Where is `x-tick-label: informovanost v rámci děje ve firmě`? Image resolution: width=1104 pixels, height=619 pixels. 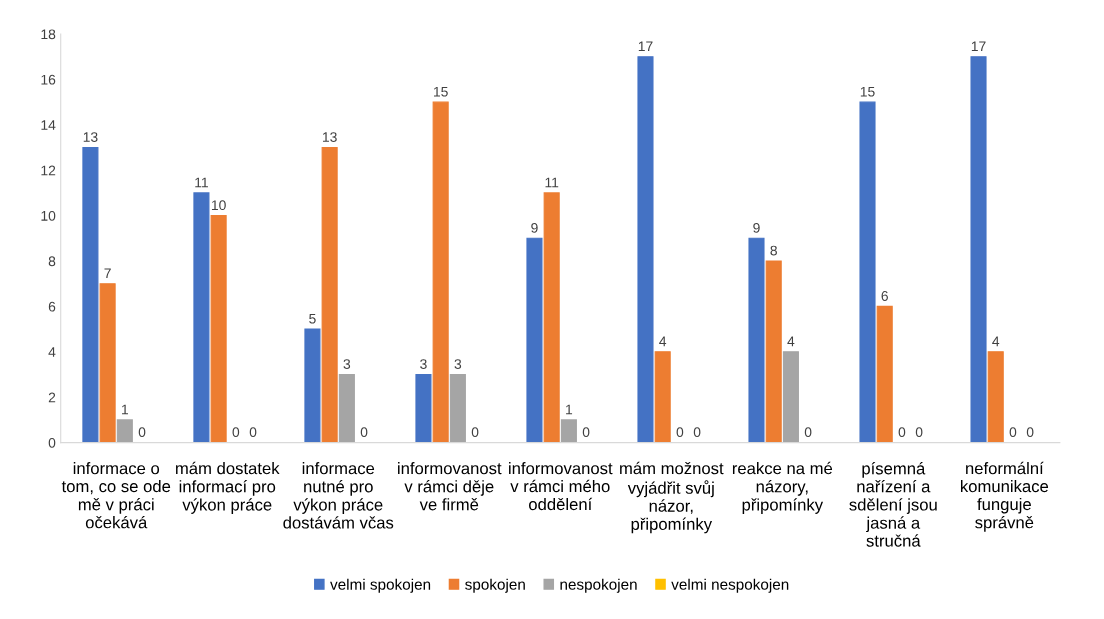
x-tick-label: informovanost v rámci děje ve firmě is located at coordinates (450, 486).